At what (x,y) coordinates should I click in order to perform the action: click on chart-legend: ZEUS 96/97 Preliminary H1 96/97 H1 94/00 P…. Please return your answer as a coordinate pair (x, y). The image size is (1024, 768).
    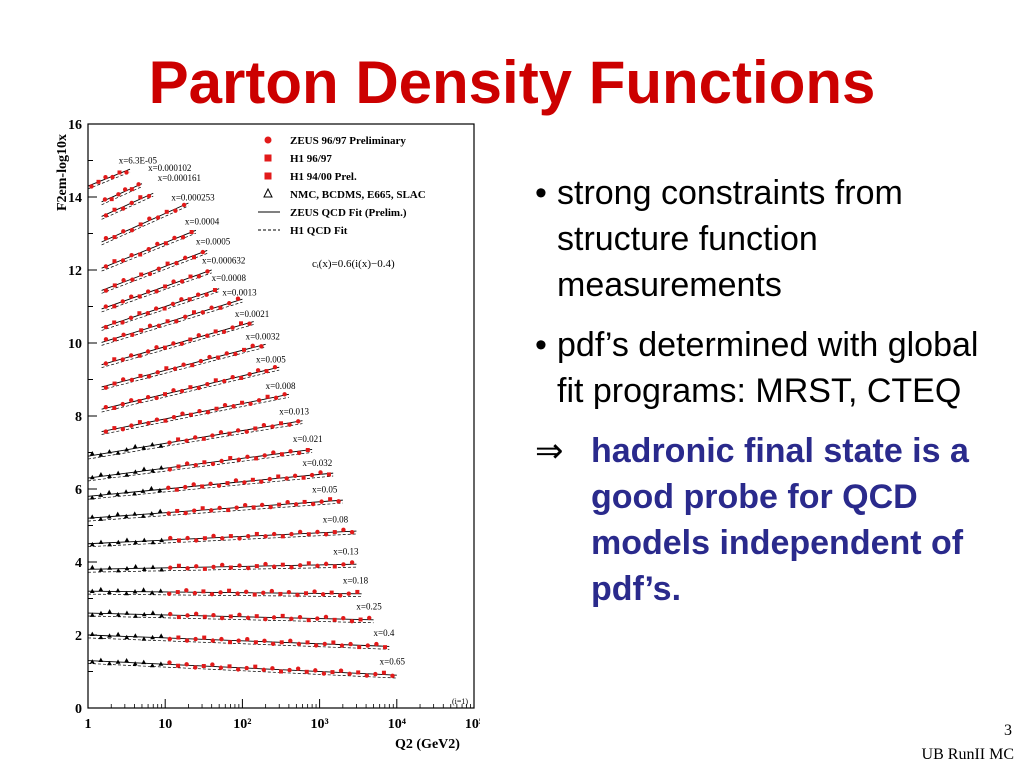
    Looking at the image, I should click on (342, 186).